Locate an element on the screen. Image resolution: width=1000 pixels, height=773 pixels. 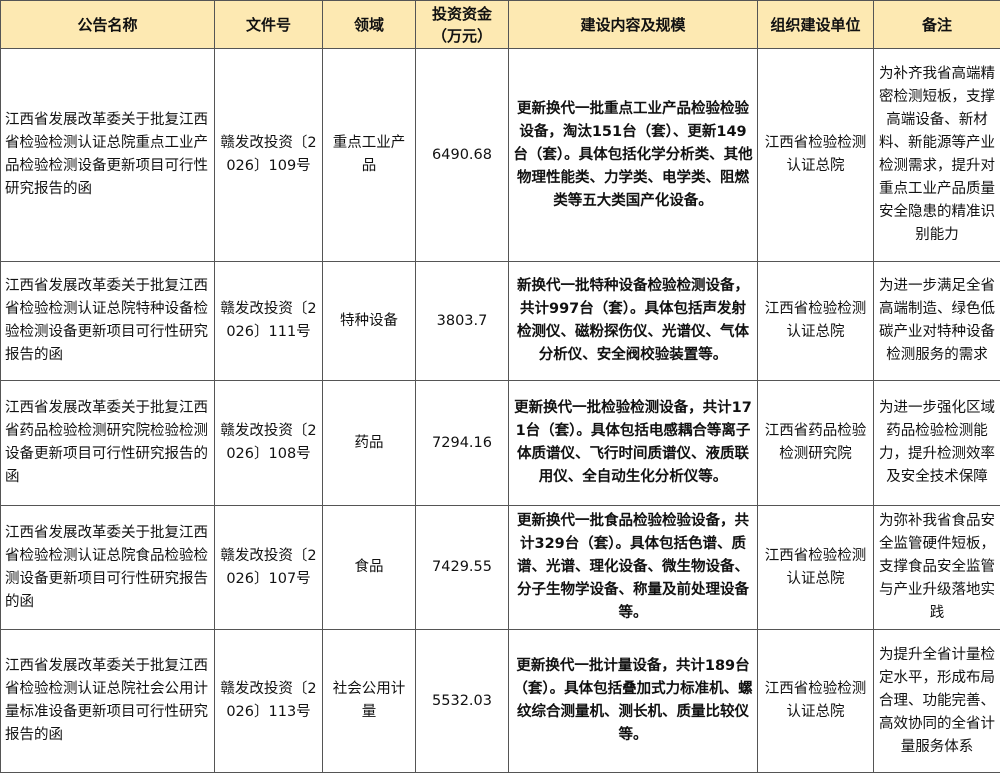
cell-fund: 5532.03 is located at coordinates (462, 701).